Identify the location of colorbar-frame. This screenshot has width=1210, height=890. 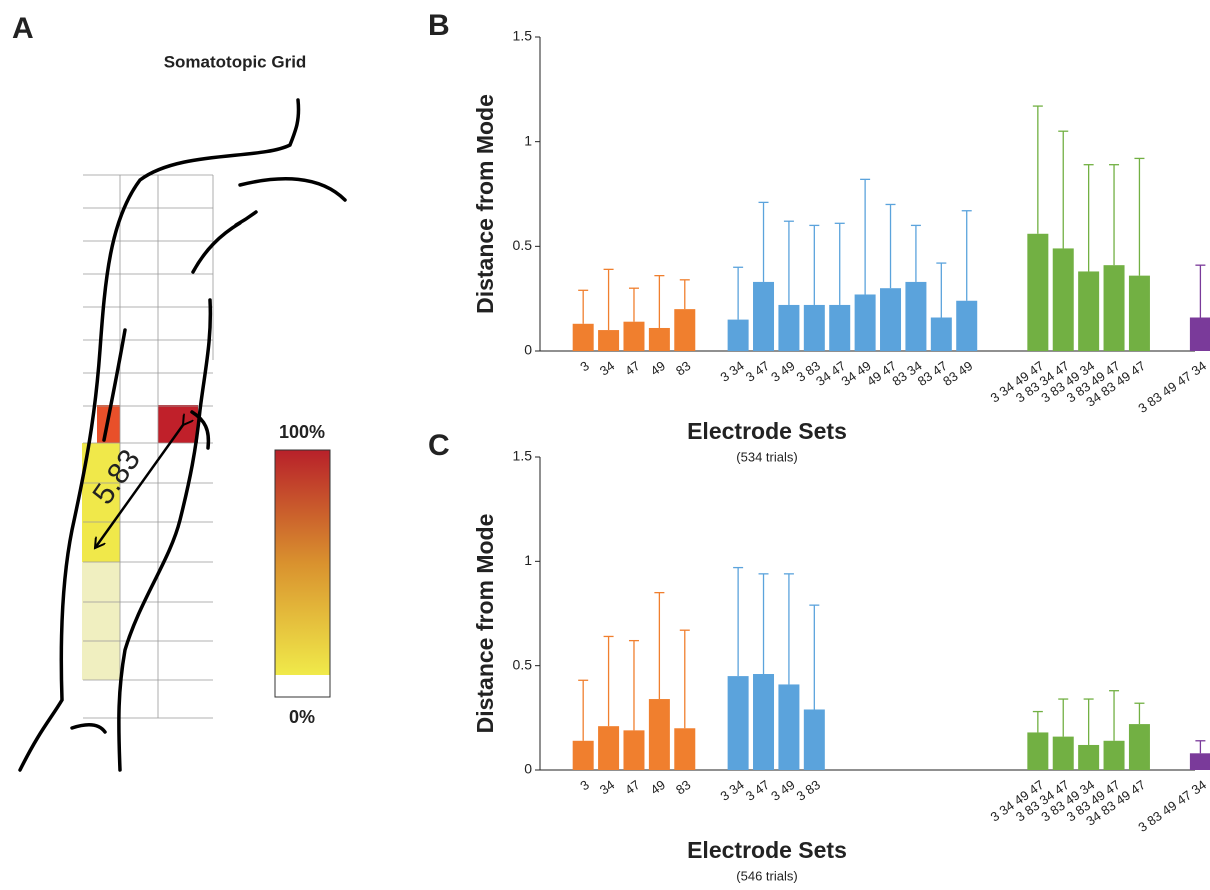
(302, 573).